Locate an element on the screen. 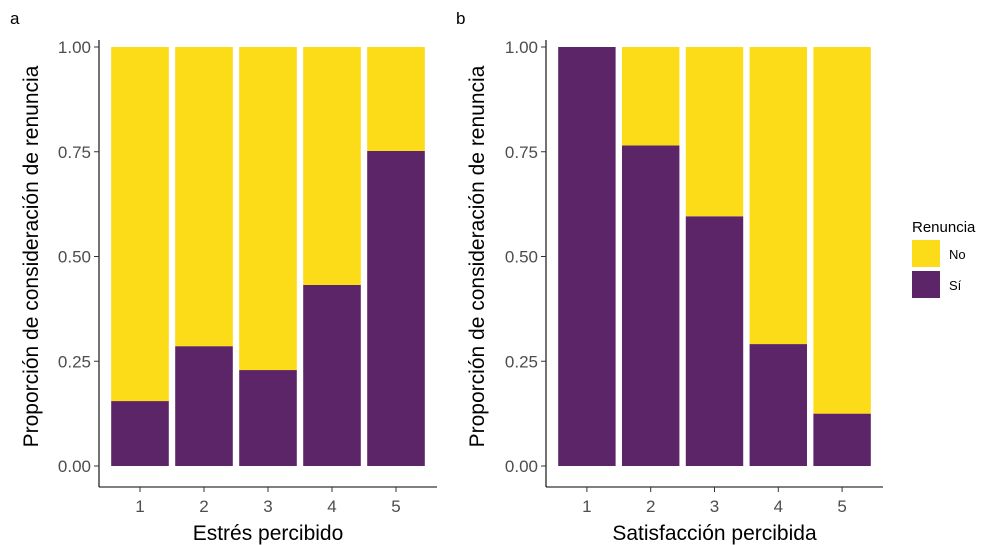  panel-letter: b is located at coordinates (460, 18).